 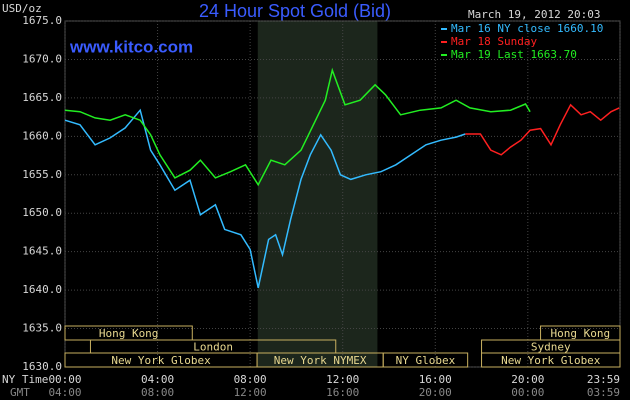 I want to click on x-tick-label: 23:59, so click(x=603, y=379).